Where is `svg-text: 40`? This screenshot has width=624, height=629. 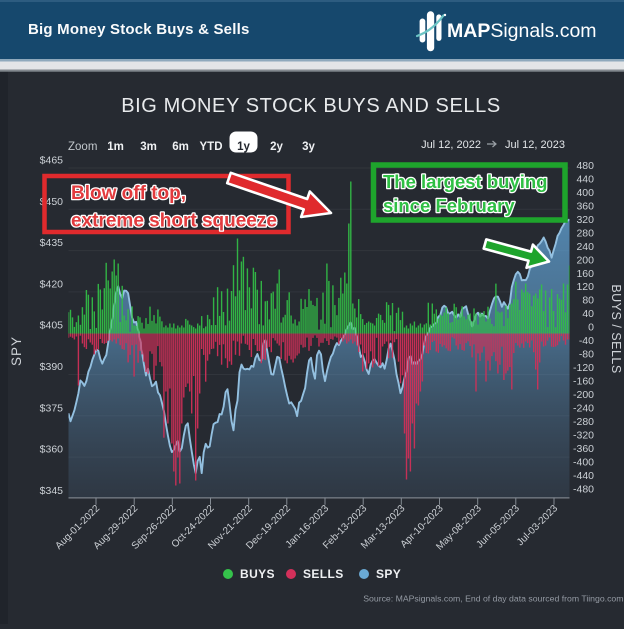 svg-text: 40 is located at coordinates (588, 314).